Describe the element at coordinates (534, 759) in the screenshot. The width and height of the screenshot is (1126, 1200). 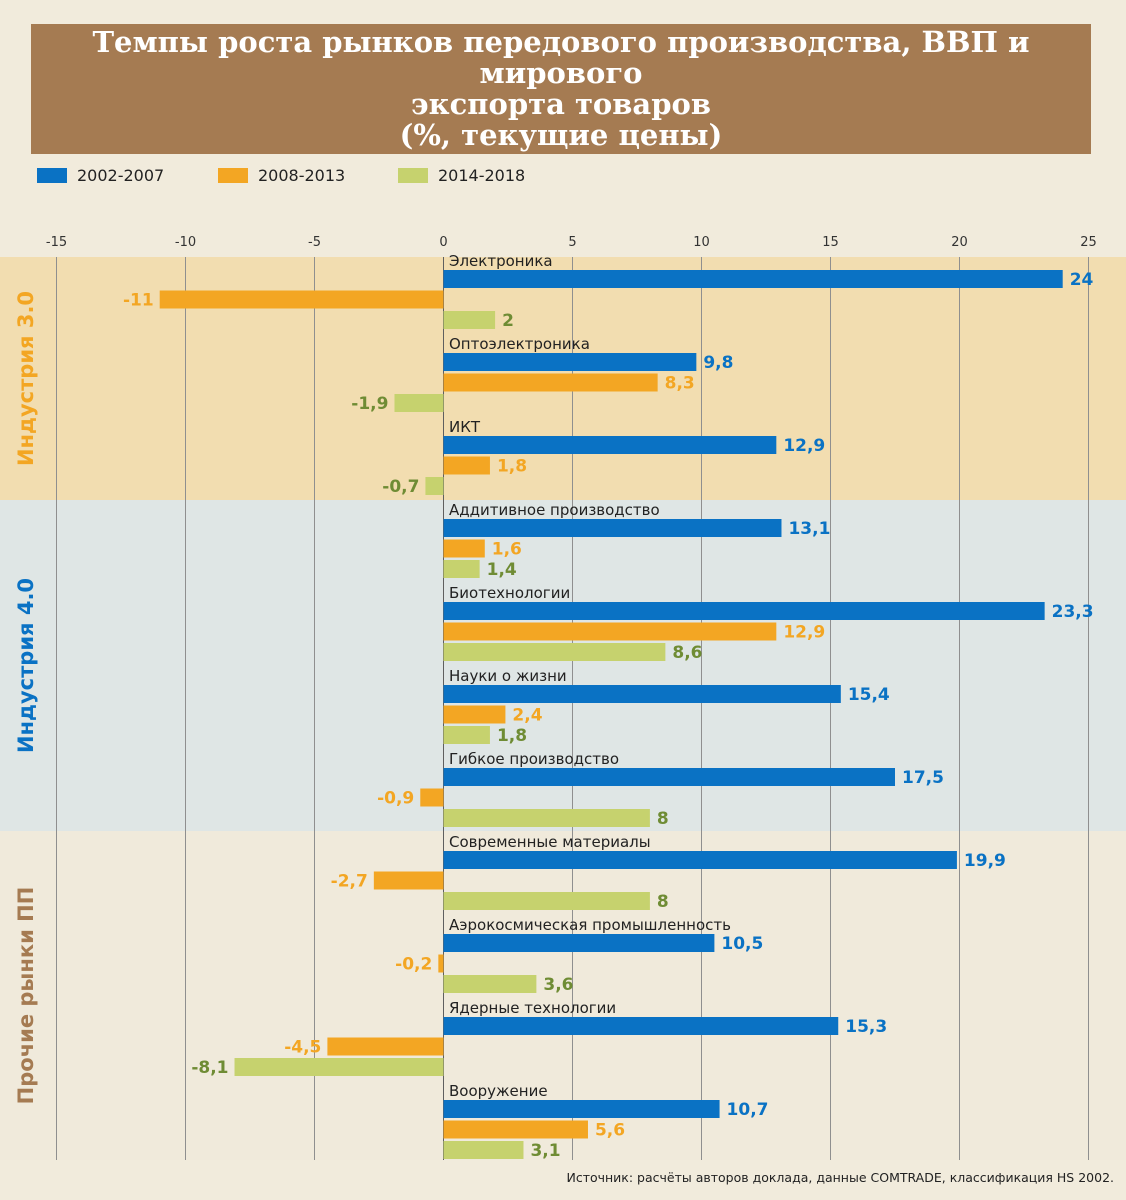
I see `category-label-гибкое-производство: Гибкое производство` at that location.